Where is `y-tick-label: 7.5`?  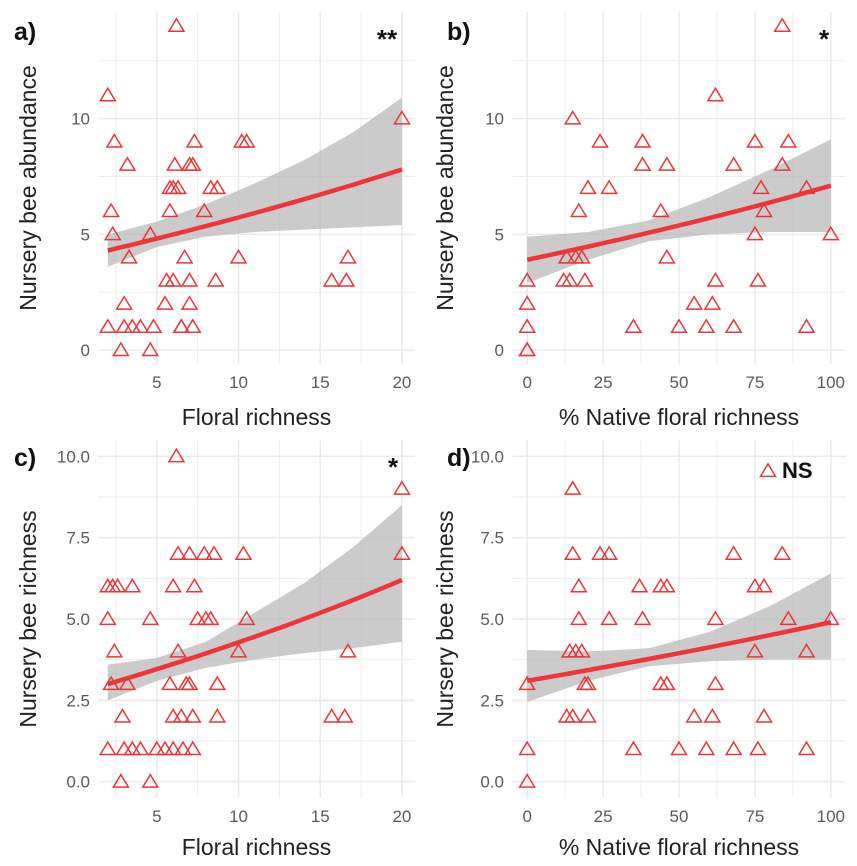
y-tick-label: 7.5 is located at coordinates (78, 538).